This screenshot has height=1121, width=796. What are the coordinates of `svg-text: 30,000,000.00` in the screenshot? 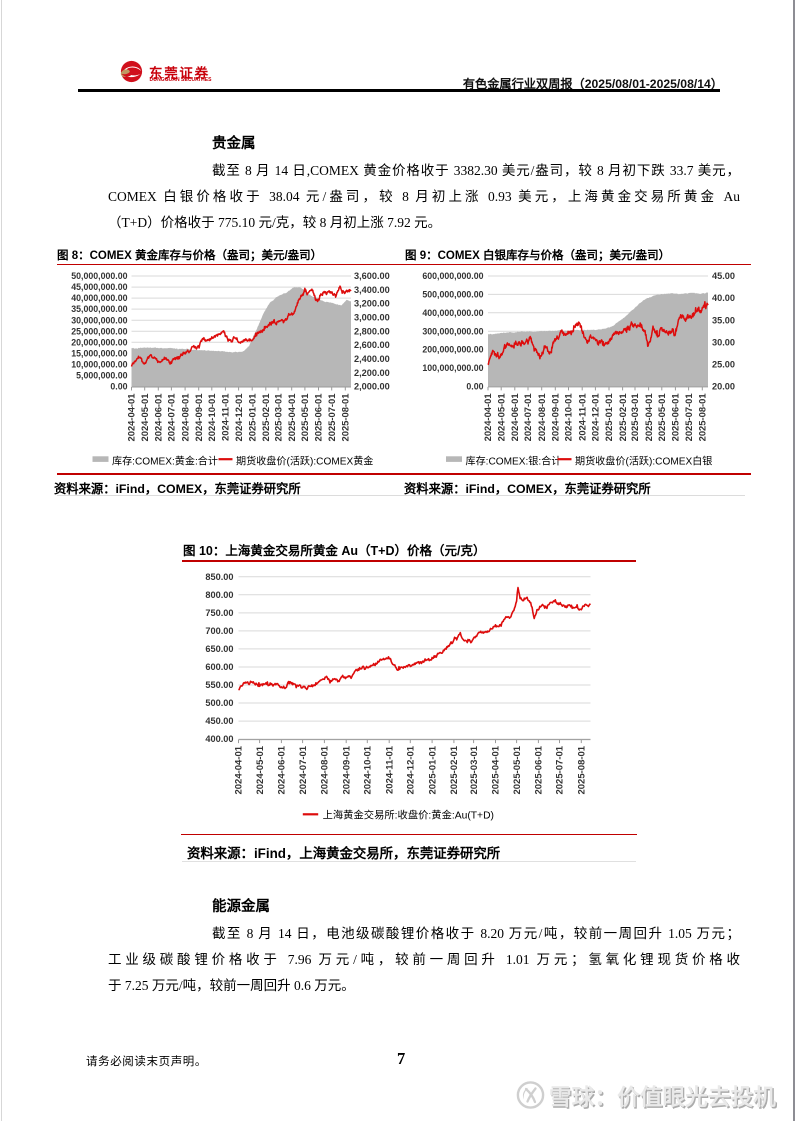 It's located at (99, 320).